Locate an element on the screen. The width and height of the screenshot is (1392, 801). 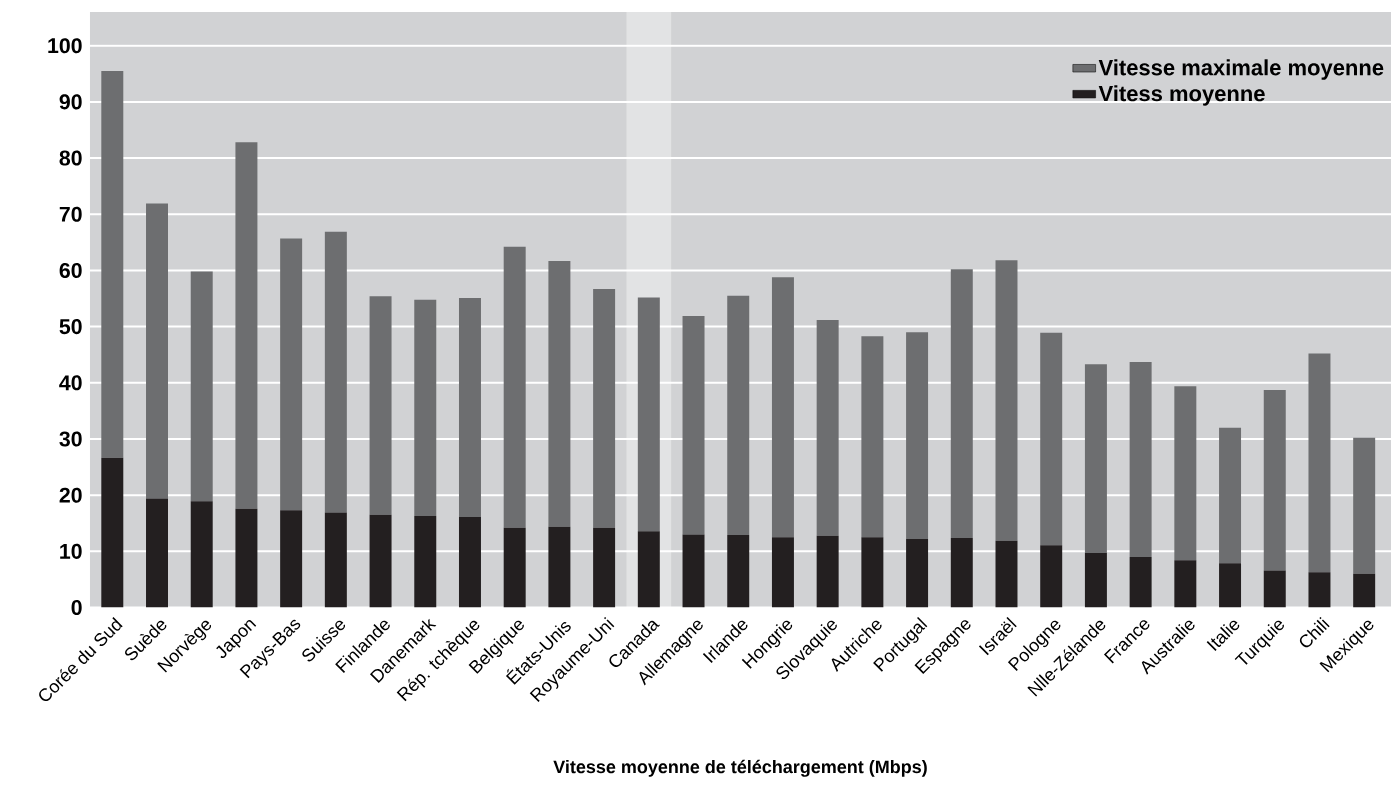
legend-label: Vitess moyenne is located at coordinates (1181, 95).